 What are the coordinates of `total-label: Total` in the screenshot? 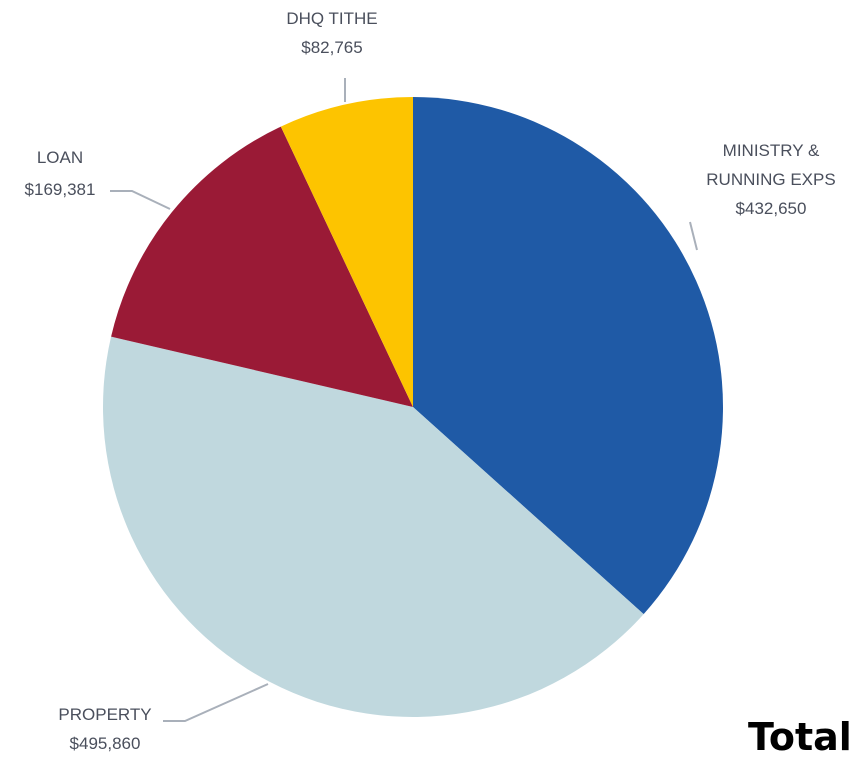 It's located at (800, 736).